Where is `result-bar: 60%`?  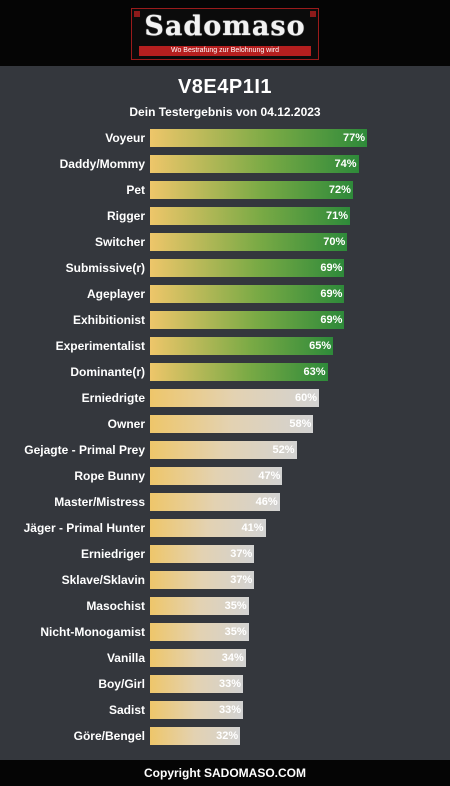
result-bar: 60% is located at coordinates (235, 398).